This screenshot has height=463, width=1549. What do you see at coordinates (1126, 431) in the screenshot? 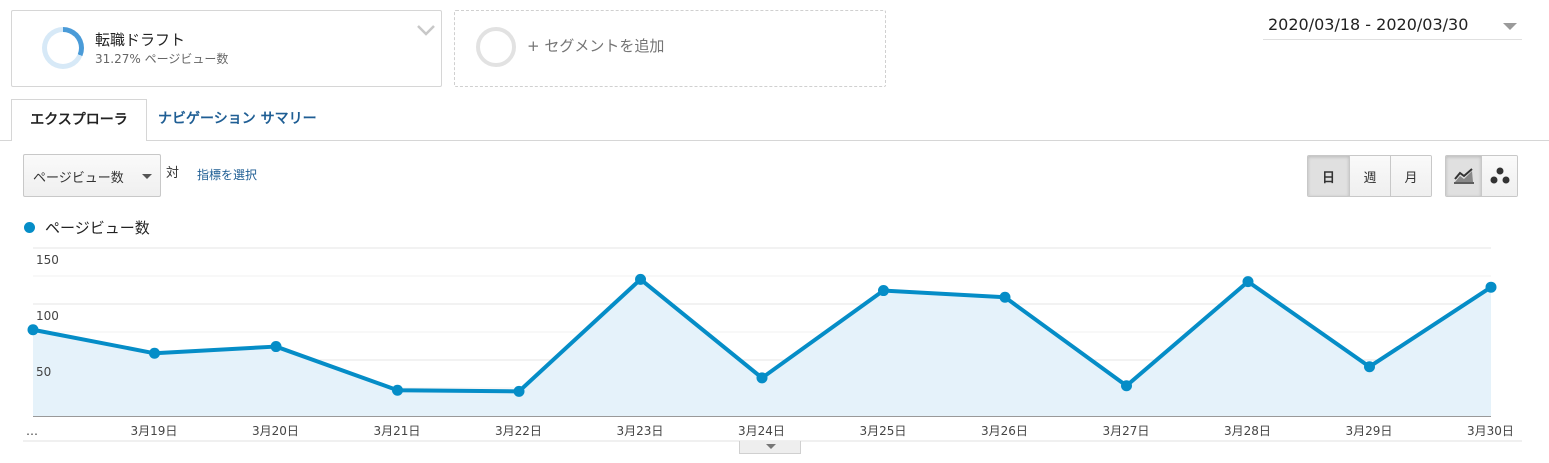
I see `x-tick-label: 3月27日` at bounding box center [1126, 431].